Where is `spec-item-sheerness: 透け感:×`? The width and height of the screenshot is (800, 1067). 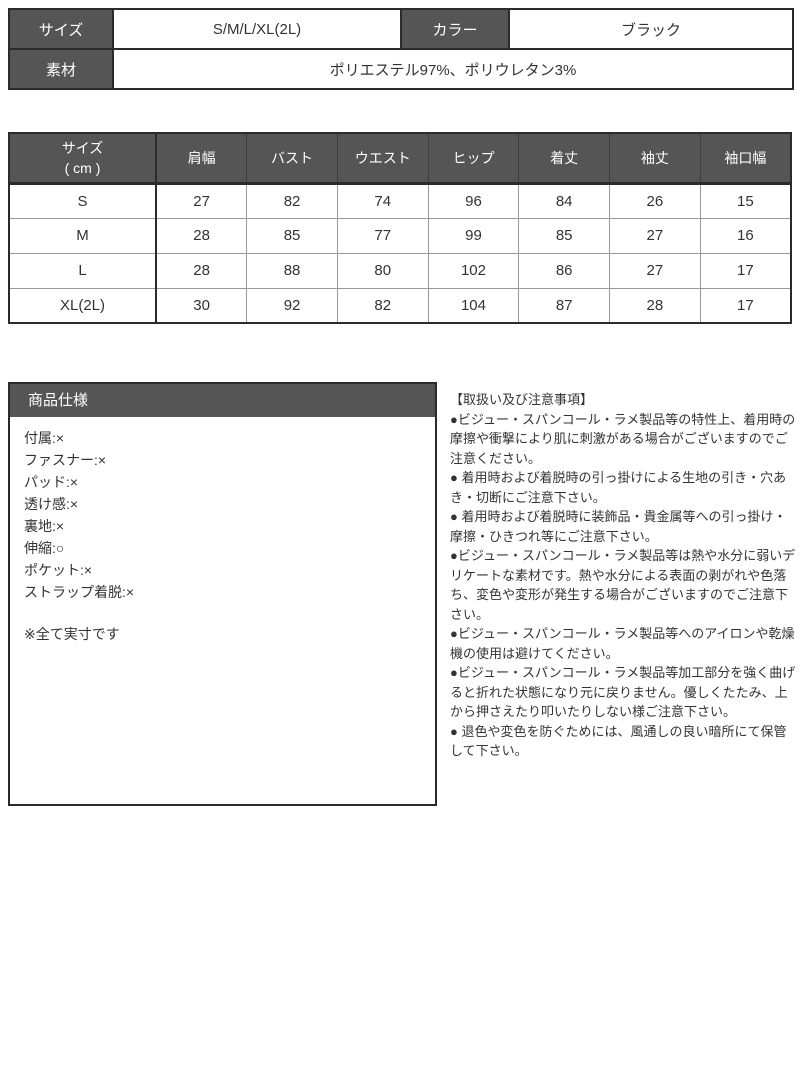
spec-item-sheerness: 透け感:× is located at coordinates (51, 504).